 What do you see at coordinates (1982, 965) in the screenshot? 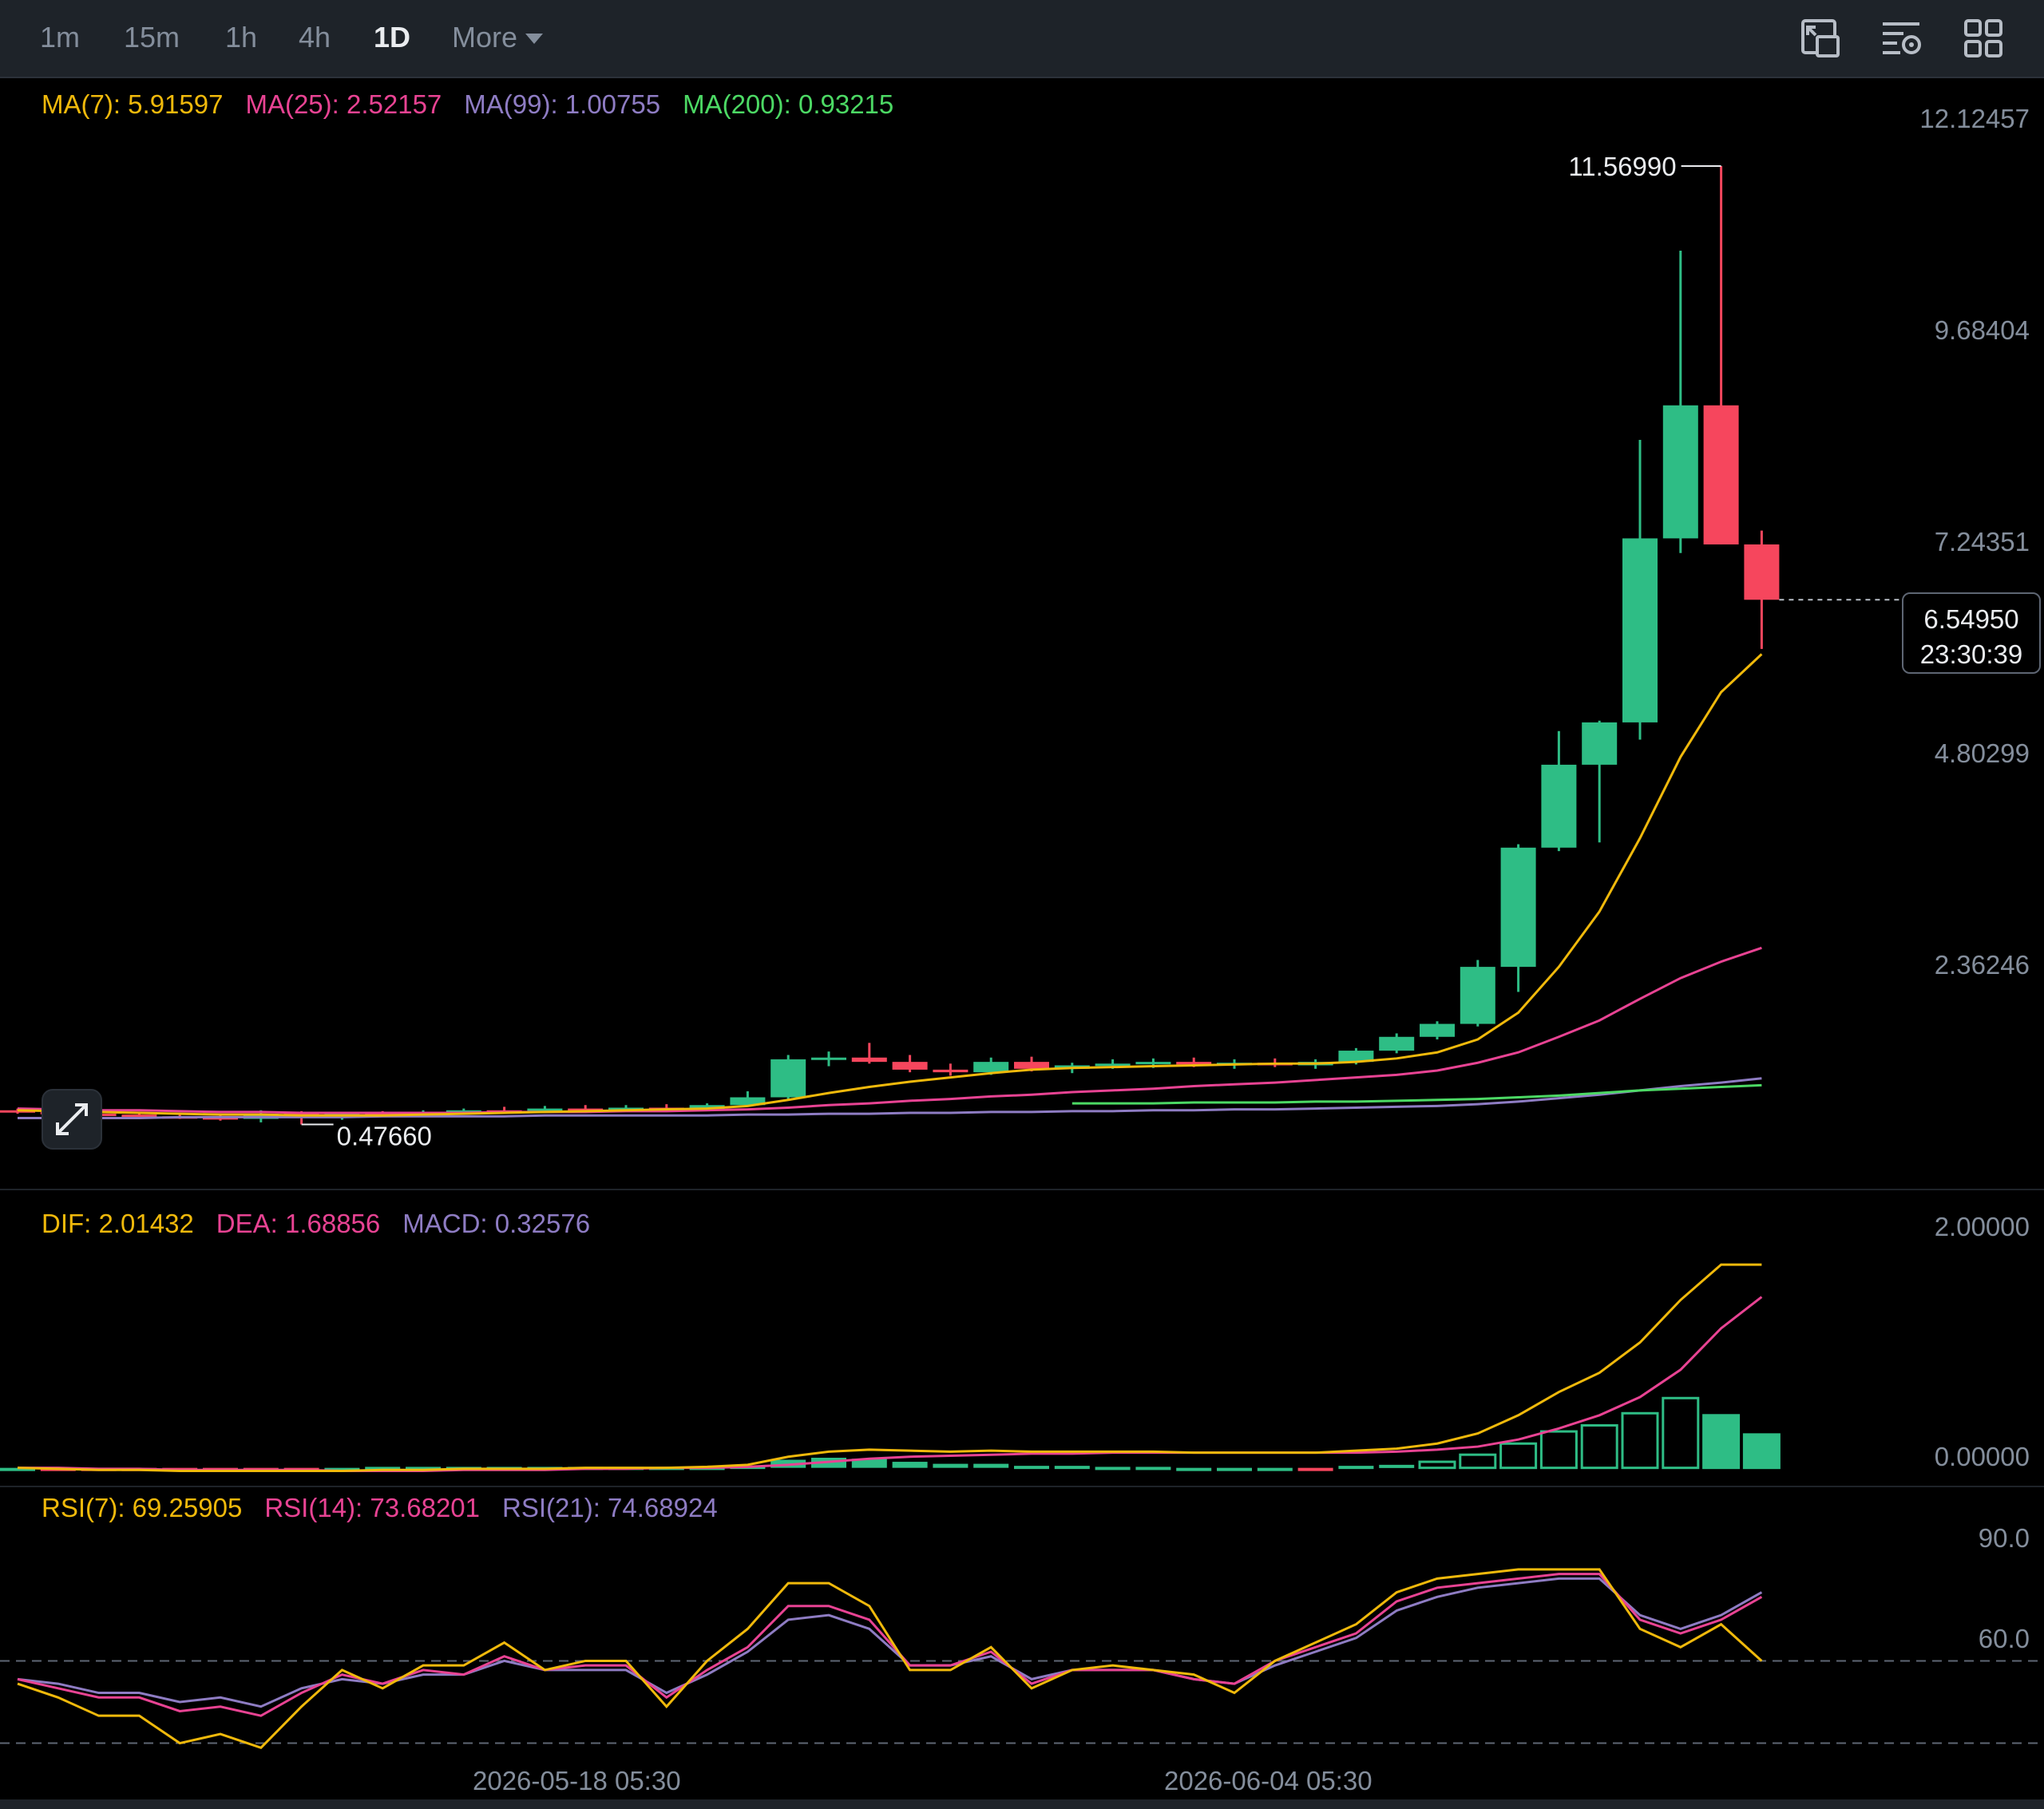
I see `price-axis-label: 2.36246` at bounding box center [1982, 965].